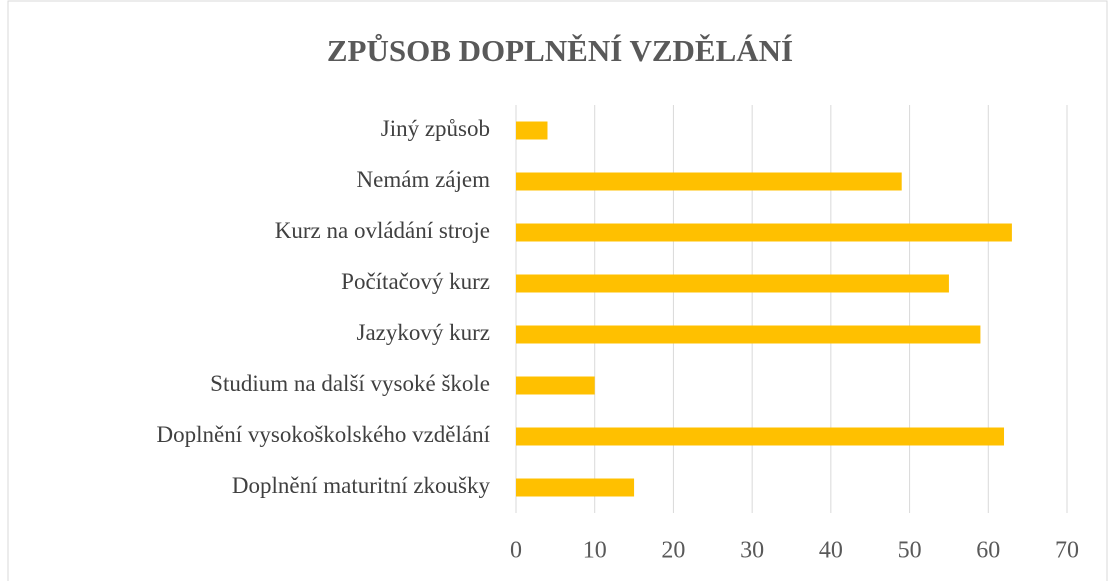  Describe the element at coordinates (324, 434) in the screenshot. I see `y-tick-label: Doplnění vysokoškolského vzdělání` at that location.